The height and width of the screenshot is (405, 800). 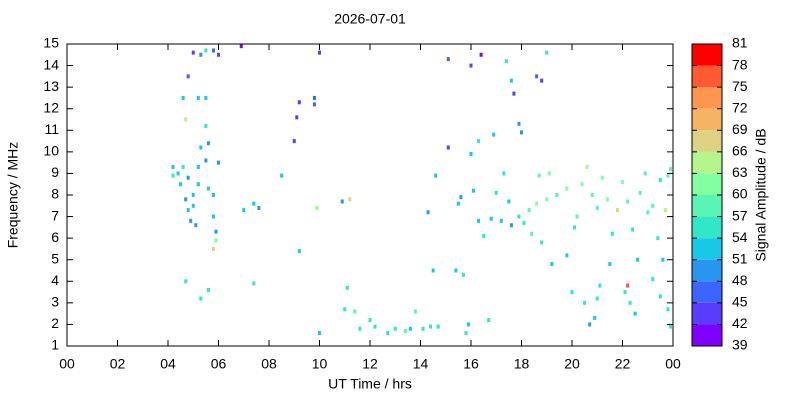 What do you see at coordinates (740, 129) in the screenshot?
I see `colorbar-tick-label: 69` at bounding box center [740, 129].